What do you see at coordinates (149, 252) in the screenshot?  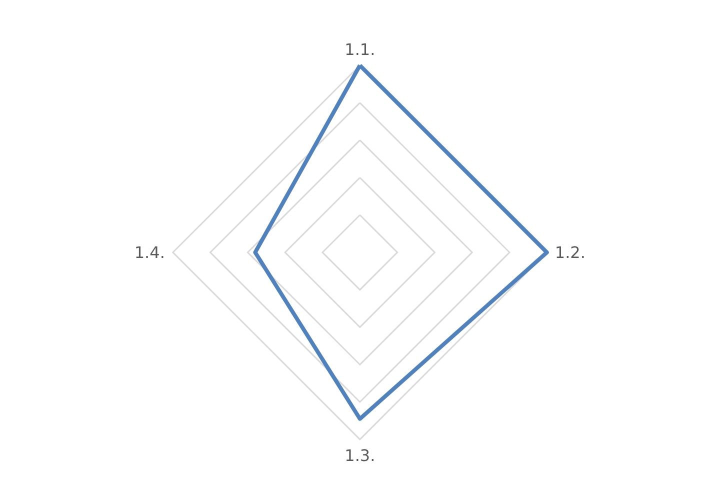 I see `spoke-label: 1.4.` at bounding box center [149, 252].